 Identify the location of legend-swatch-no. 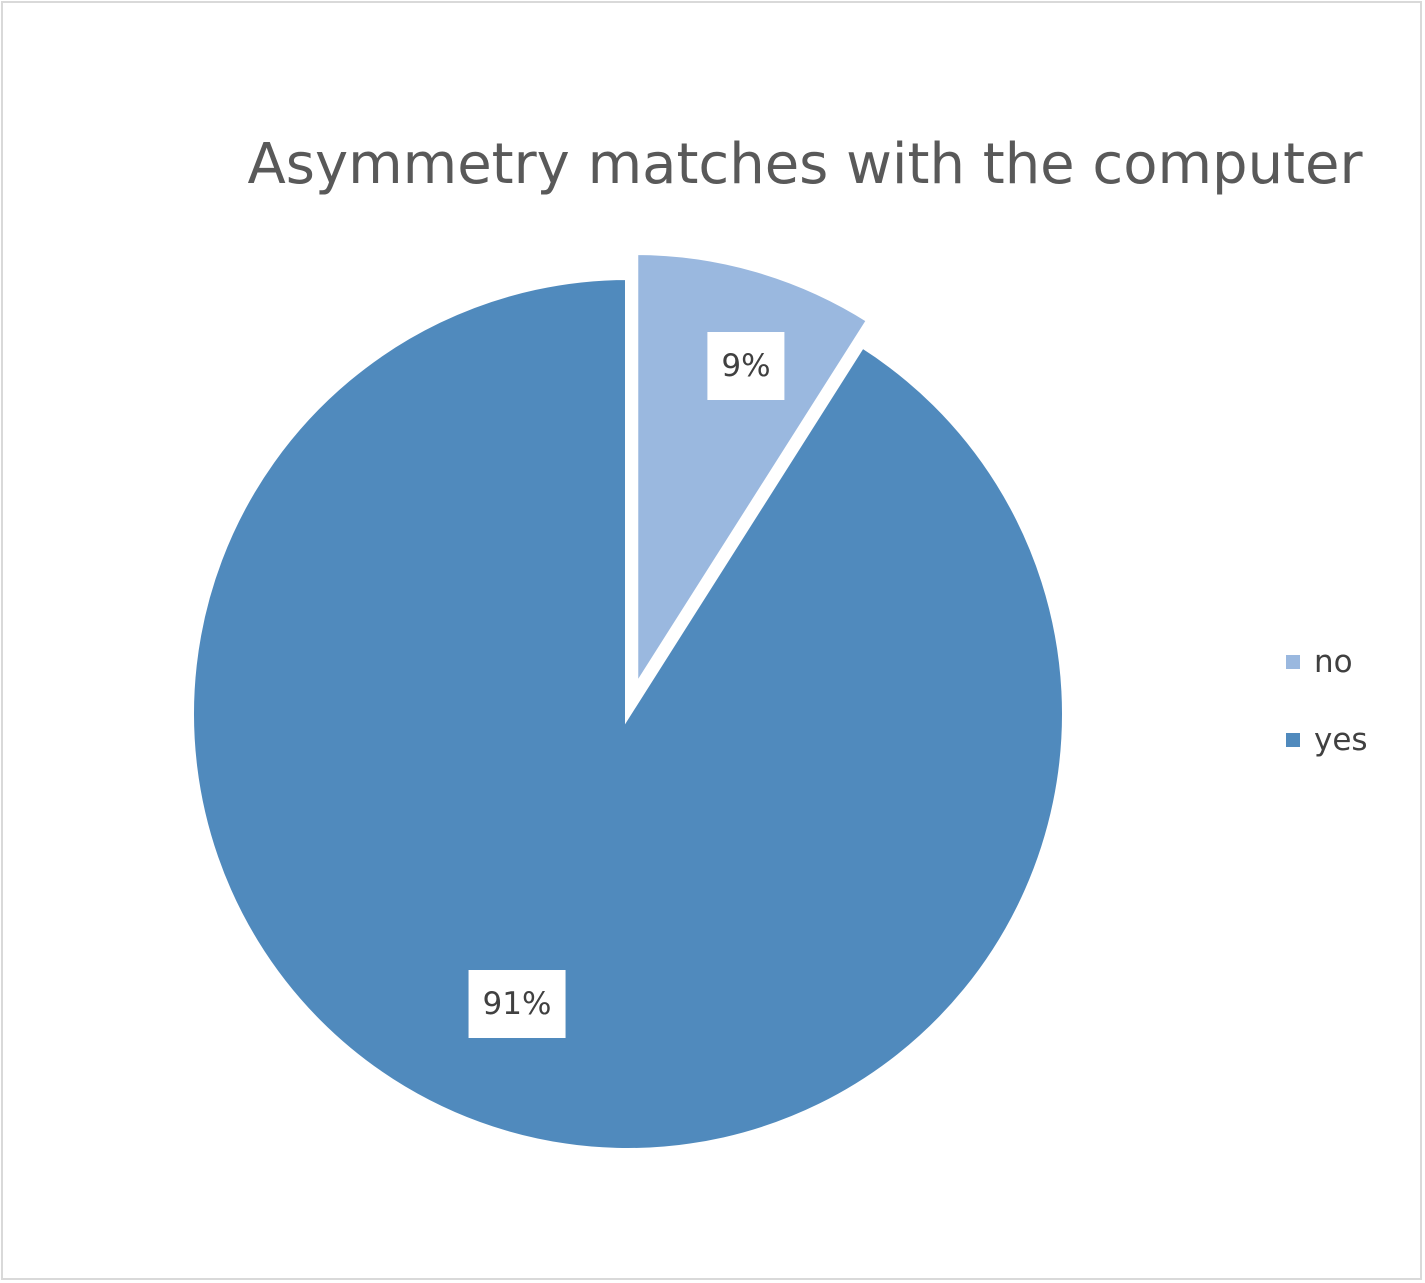
(1293, 662).